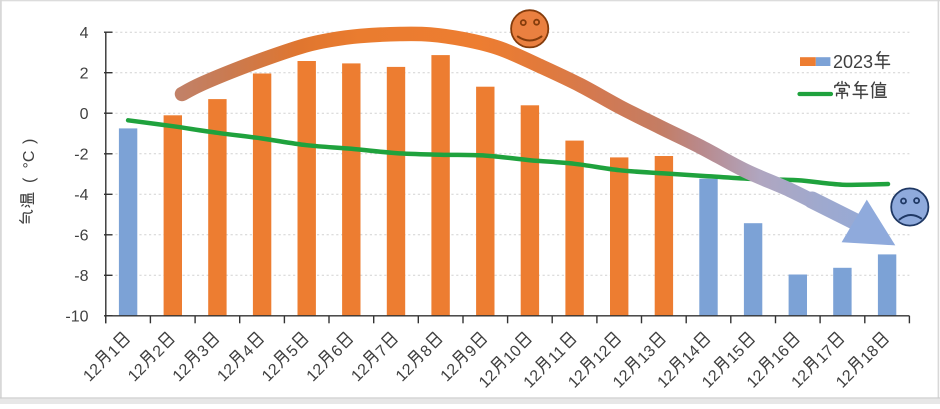  Describe the element at coordinates (84, 114) in the screenshot. I see `svg-text: 0` at that location.